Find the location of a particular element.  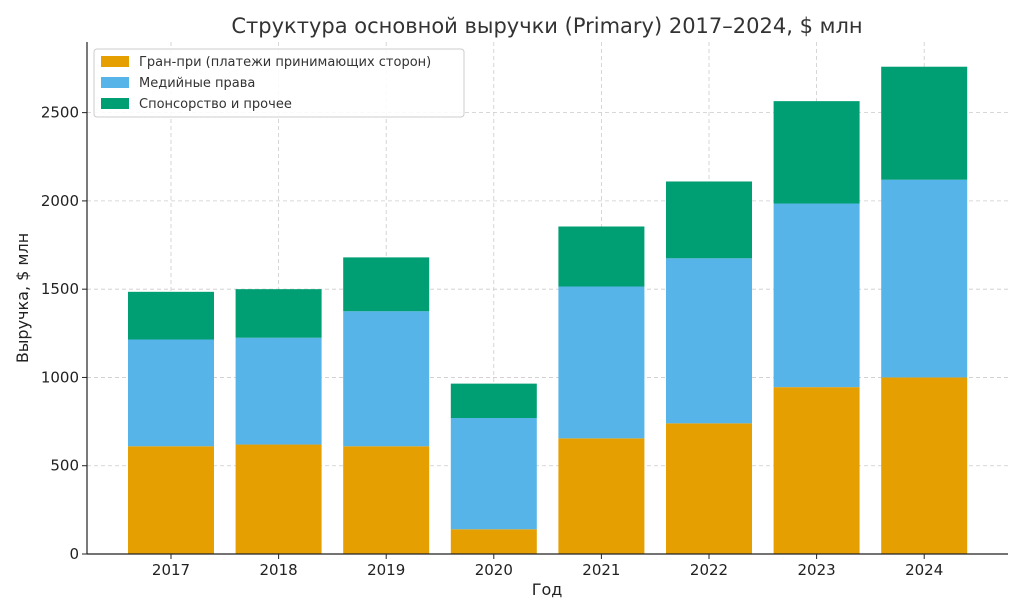

legend-entry: Медийные права is located at coordinates (197, 83).